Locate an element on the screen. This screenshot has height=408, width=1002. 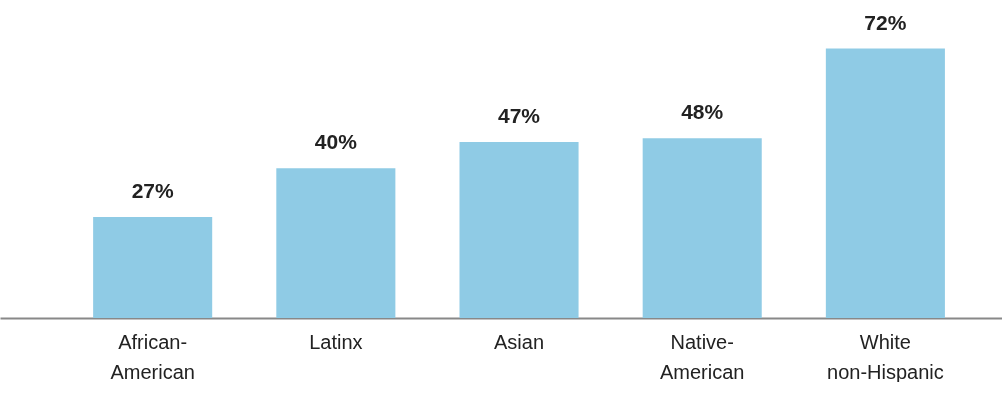
data-label: 47% is located at coordinates (519, 116).